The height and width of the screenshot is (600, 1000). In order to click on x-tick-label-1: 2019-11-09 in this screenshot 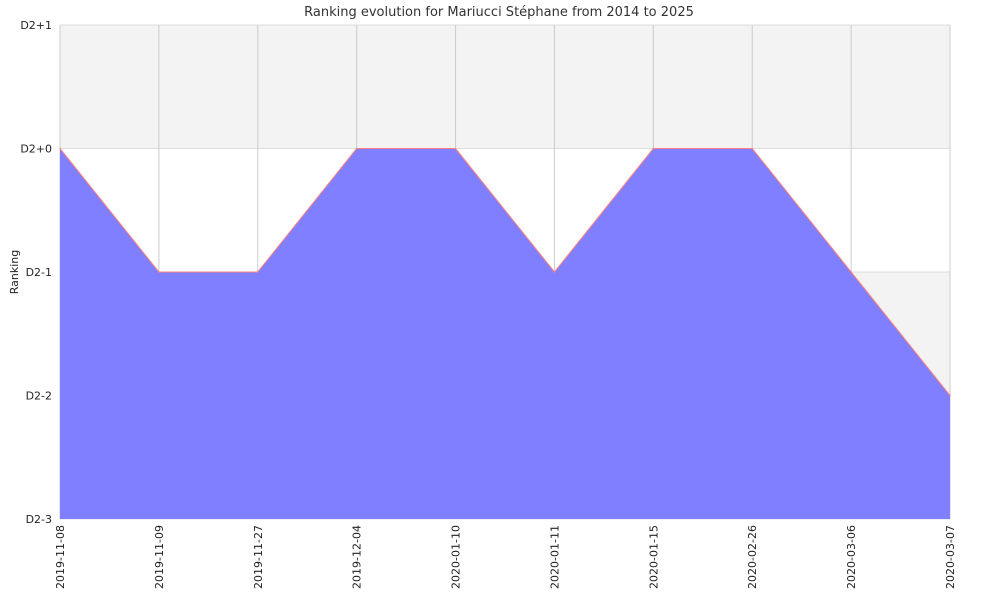, I will do `click(159, 557)`.